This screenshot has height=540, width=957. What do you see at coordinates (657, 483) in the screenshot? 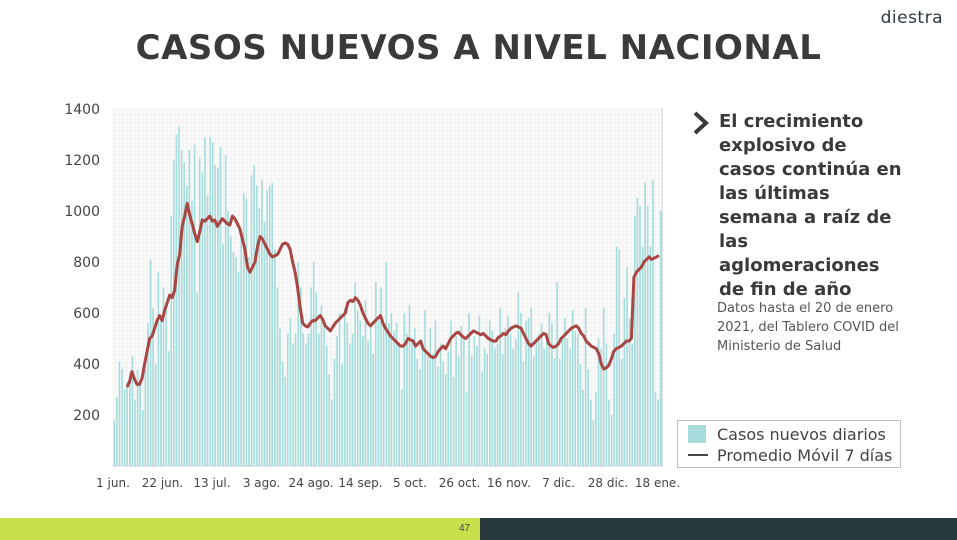
I see `x-tick-label: 18 ene.` at bounding box center [657, 483].